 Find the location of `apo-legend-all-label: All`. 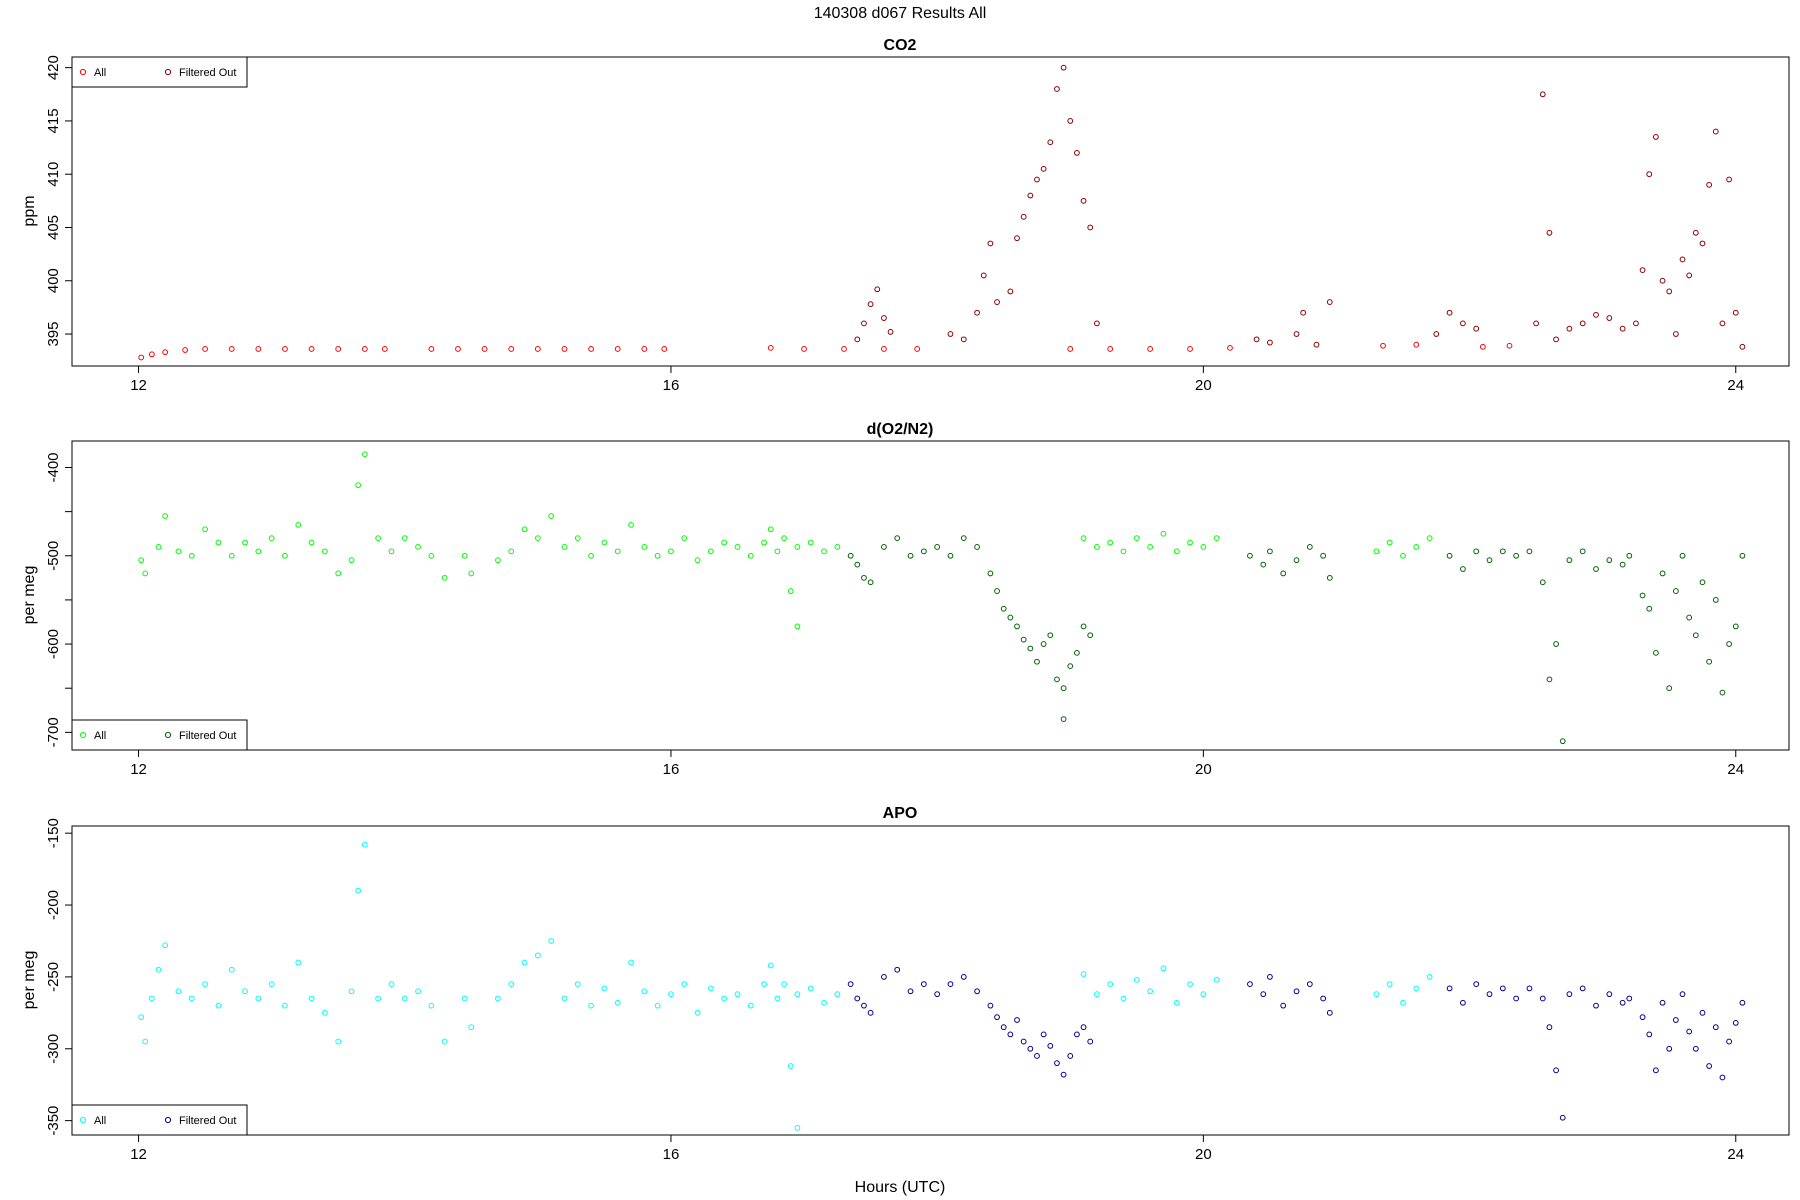

apo-legend-all-label: All is located at coordinates (100, 1121).